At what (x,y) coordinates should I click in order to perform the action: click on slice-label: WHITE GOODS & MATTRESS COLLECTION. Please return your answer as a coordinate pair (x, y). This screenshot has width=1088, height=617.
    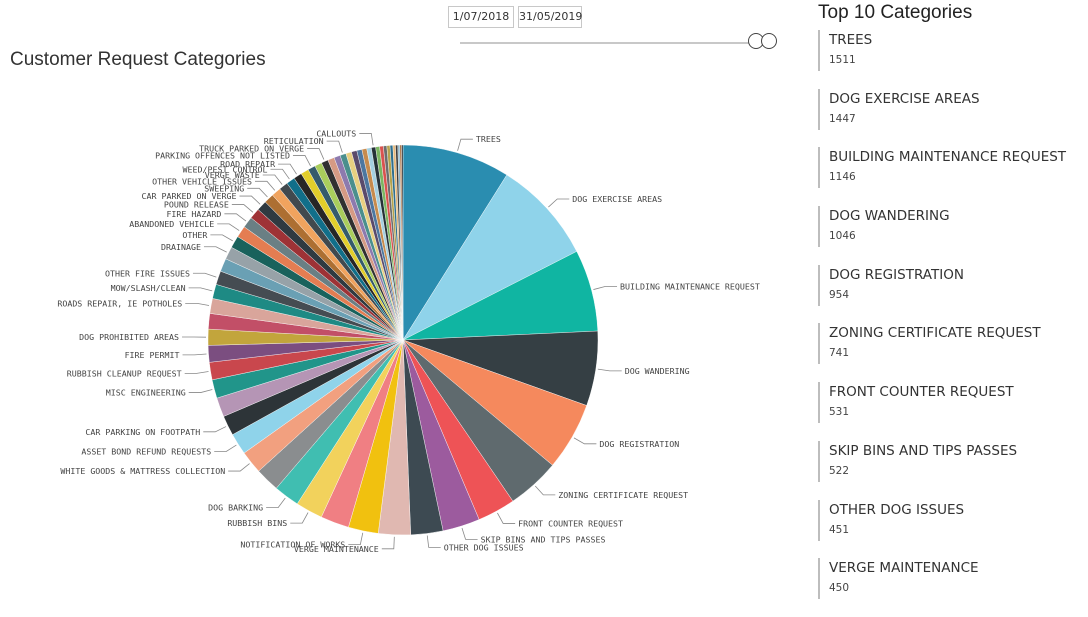
    Looking at the image, I should click on (142, 471).